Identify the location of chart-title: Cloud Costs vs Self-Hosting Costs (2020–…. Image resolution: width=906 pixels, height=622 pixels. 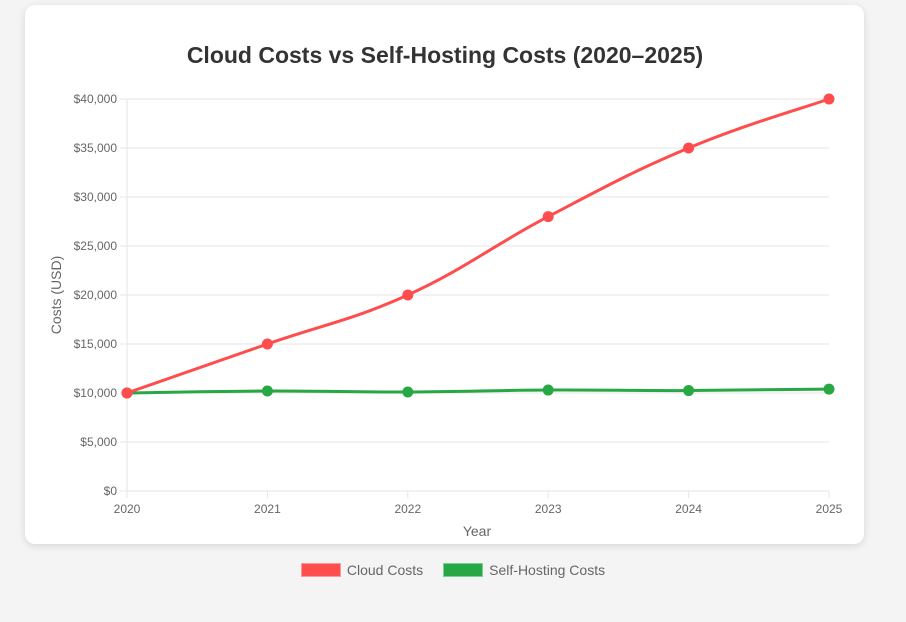
(445, 55).